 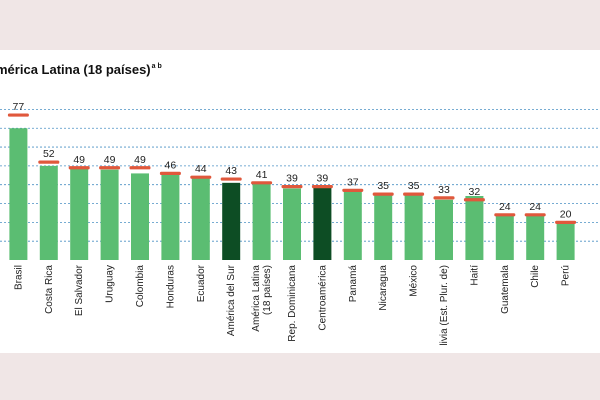 What do you see at coordinates (231, 300) in the screenshot?
I see `category-label: América del Sur` at bounding box center [231, 300].